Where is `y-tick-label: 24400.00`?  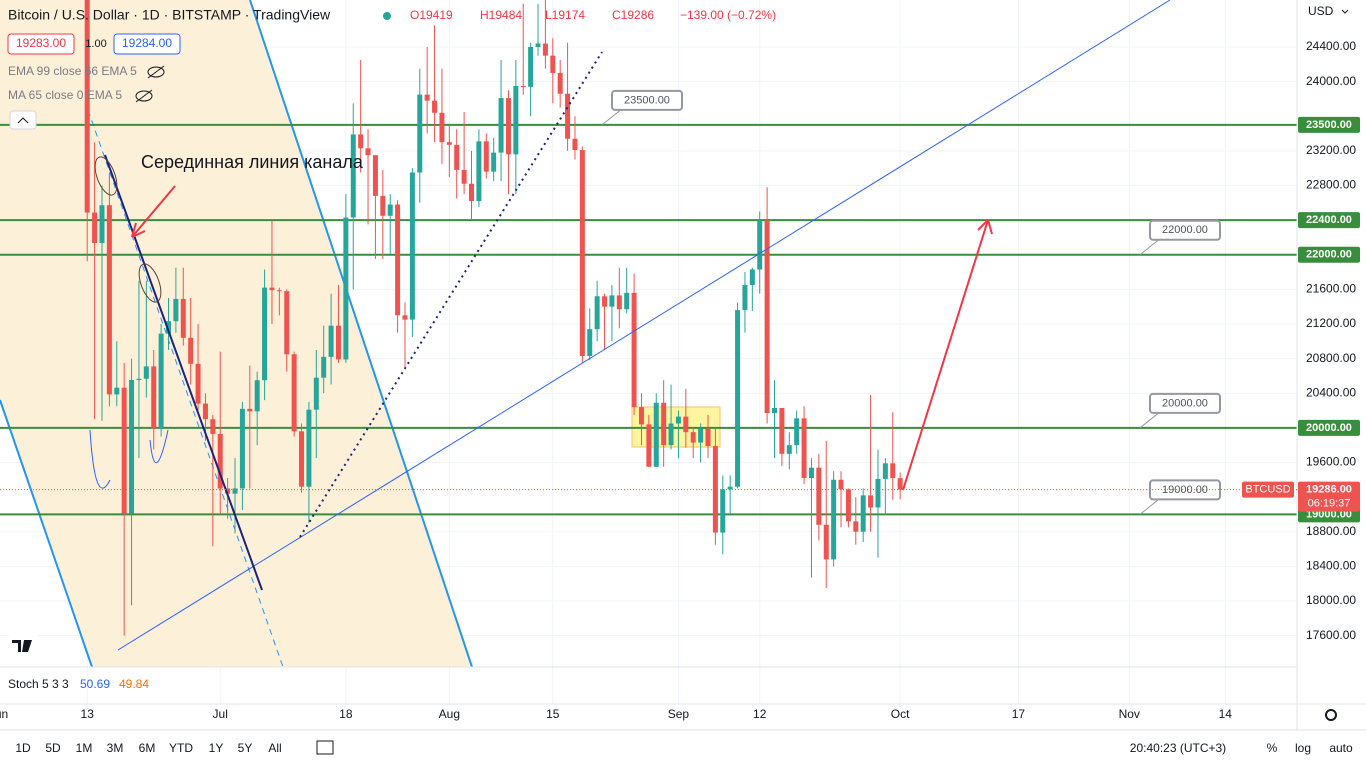 y-tick-label: 24400.00 is located at coordinates (1331, 46).